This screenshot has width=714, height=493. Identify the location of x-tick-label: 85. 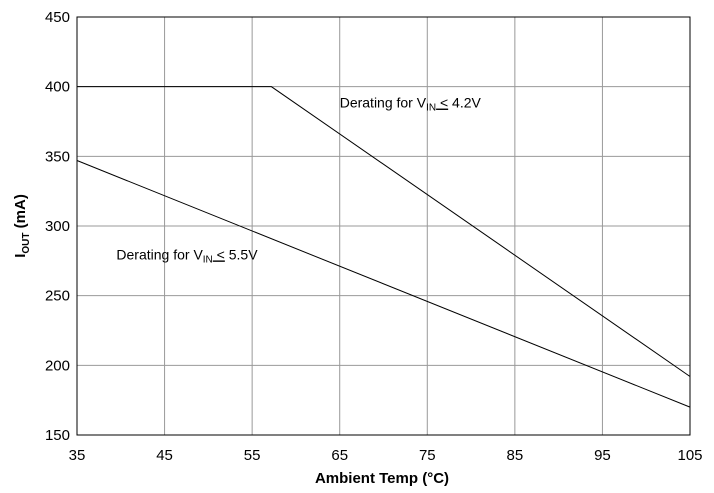
(515, 455).